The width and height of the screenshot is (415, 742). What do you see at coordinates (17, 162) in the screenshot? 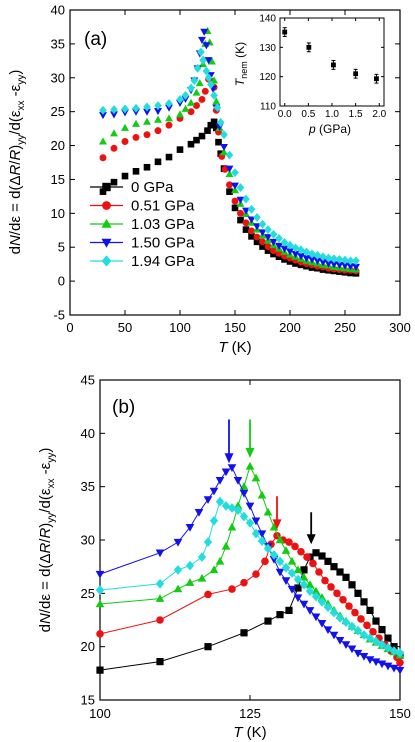
I see `panel-a-ylabel: dN/dε = d(ΔR/R)yy/d(εxx -εyy)` at bounding box center [17, 162].